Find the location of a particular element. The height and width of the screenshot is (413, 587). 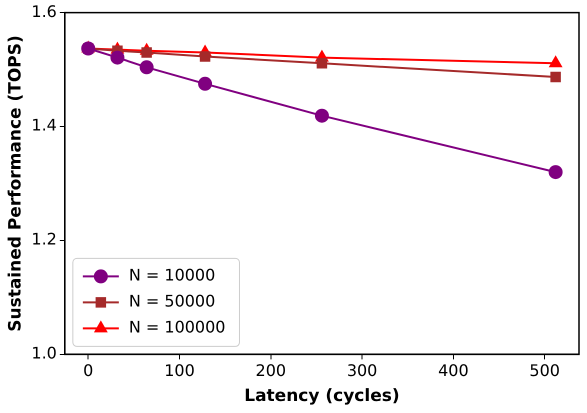

legend-label: N = 50000 is located at coordinates (172, 301).